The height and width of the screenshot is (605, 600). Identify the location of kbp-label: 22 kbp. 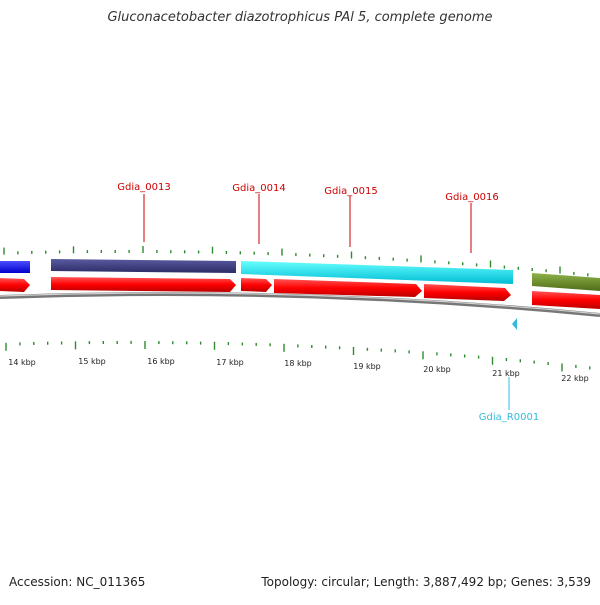
(575, 378).